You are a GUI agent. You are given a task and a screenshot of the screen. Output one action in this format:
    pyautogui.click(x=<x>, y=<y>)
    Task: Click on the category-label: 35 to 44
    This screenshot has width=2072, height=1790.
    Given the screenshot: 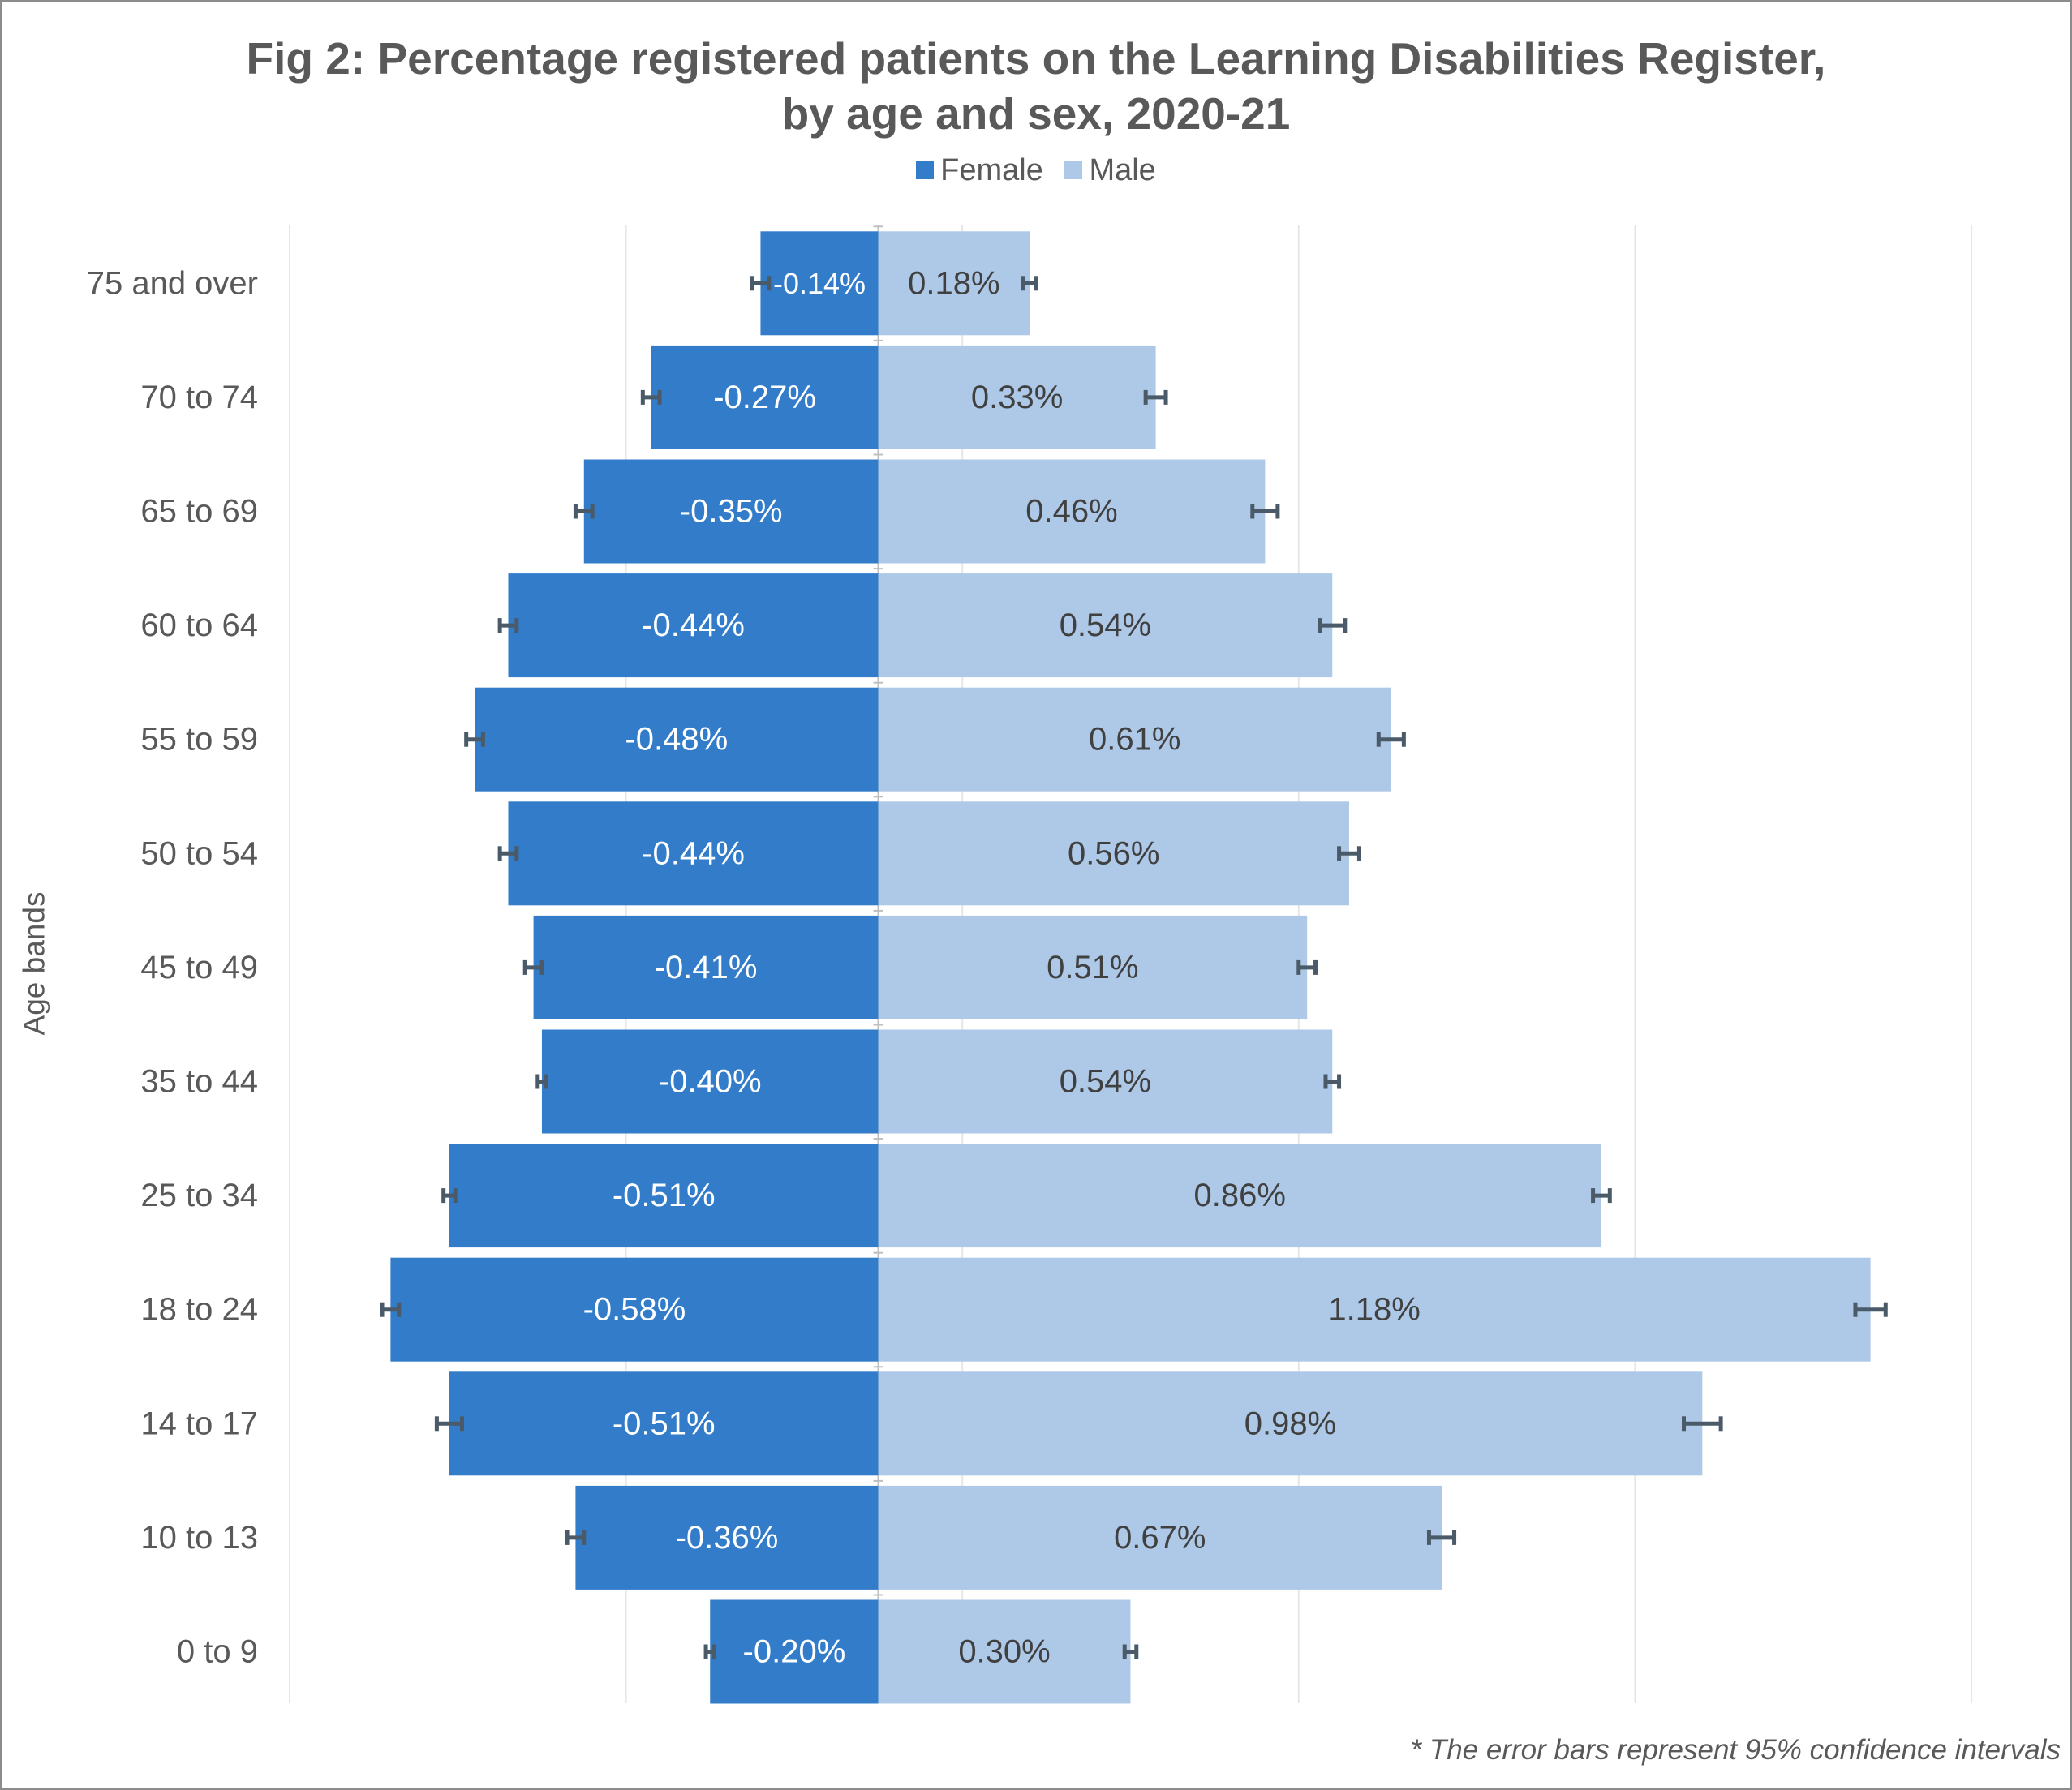 What is the action you would take?
    pyautogui.click(x=199, y=1082)
    